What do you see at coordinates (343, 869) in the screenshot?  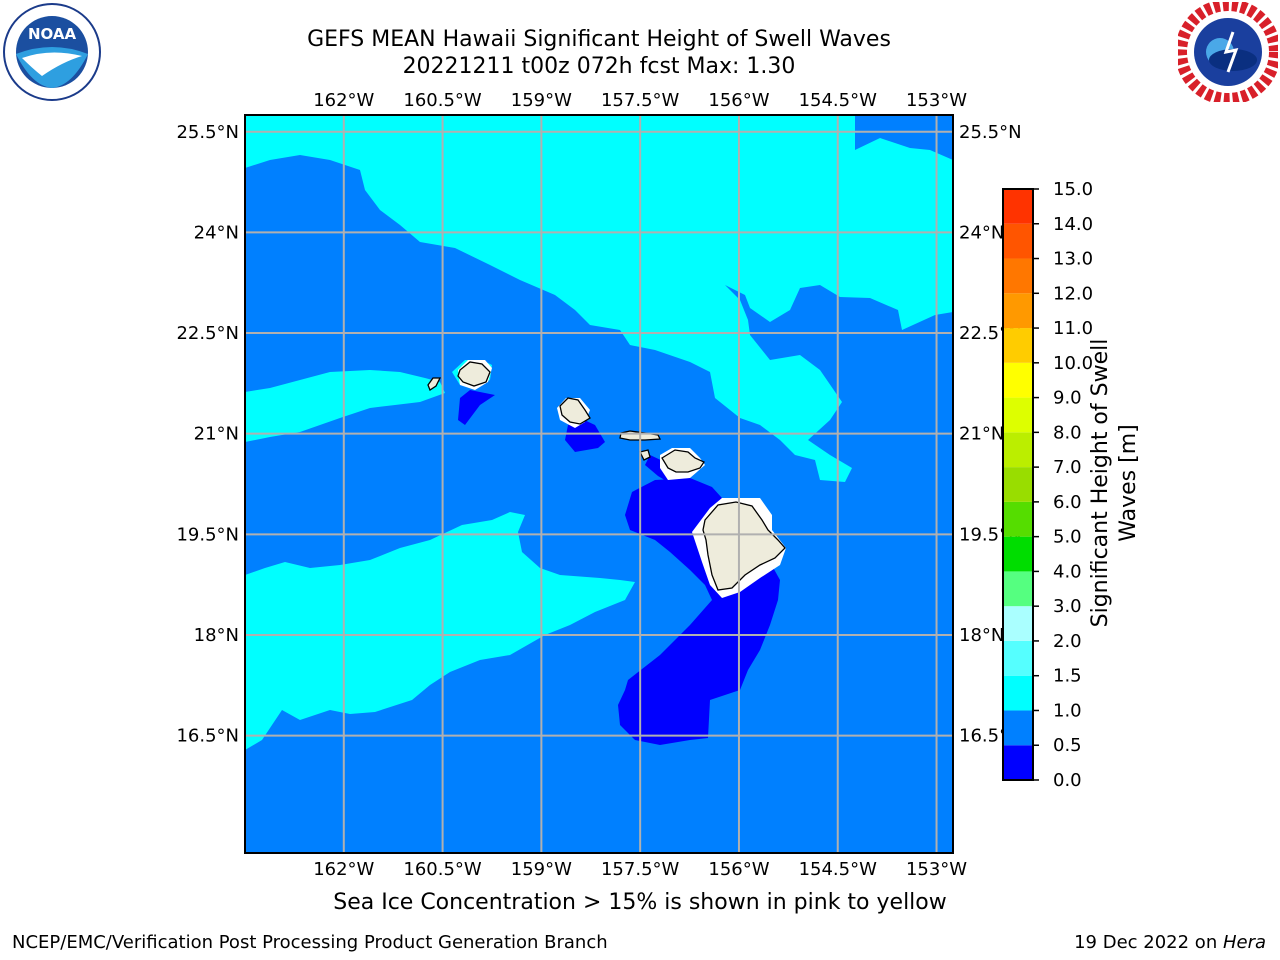 I see `lon-label-bottom: 162°W` at bounding box center [343, 869].